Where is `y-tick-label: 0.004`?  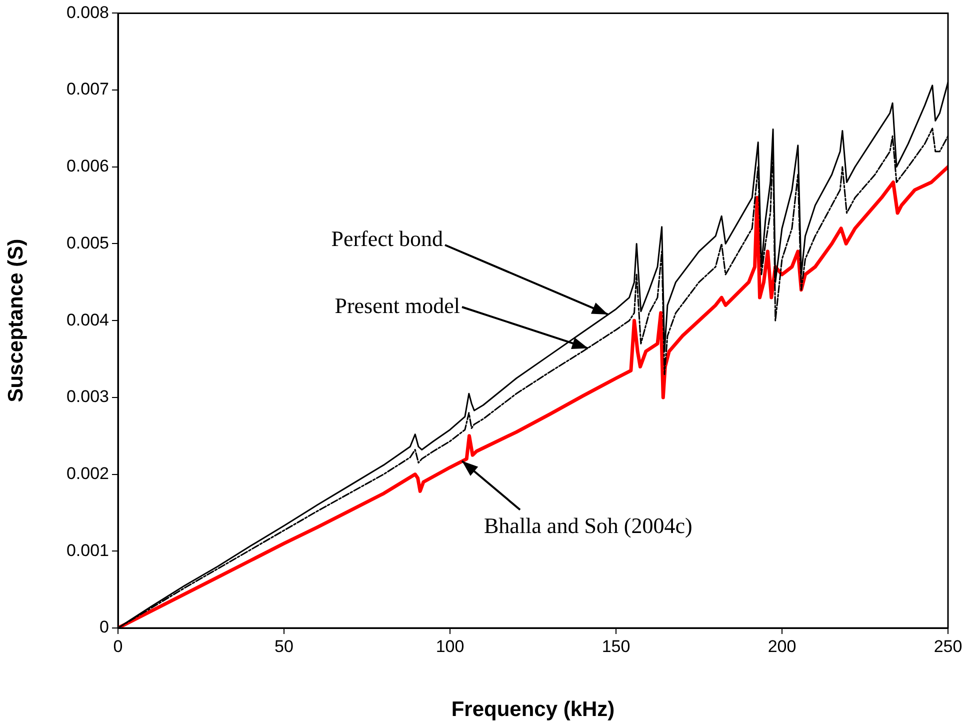 y-tick-label: 0.004 is located at coordinates (87, 320).